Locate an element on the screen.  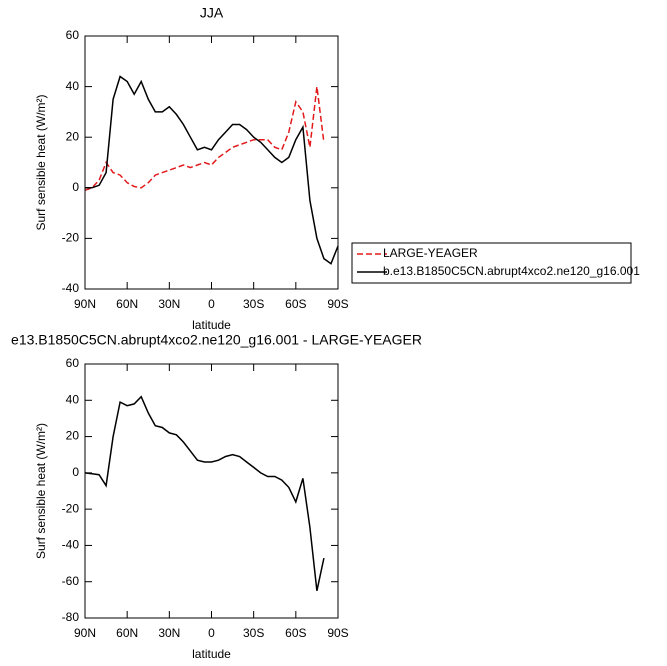
legend-label: LARGE-YEAGER is located at coordinates (430, 253).